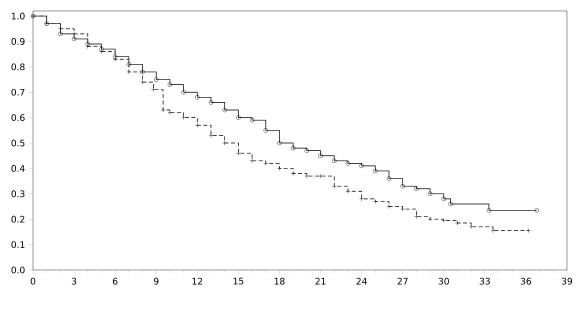 This screenshot has height=320, width=576. Describe the element at coordinates (74, 281) in the screenshot. I see `x-tick-label: 3` at that location.